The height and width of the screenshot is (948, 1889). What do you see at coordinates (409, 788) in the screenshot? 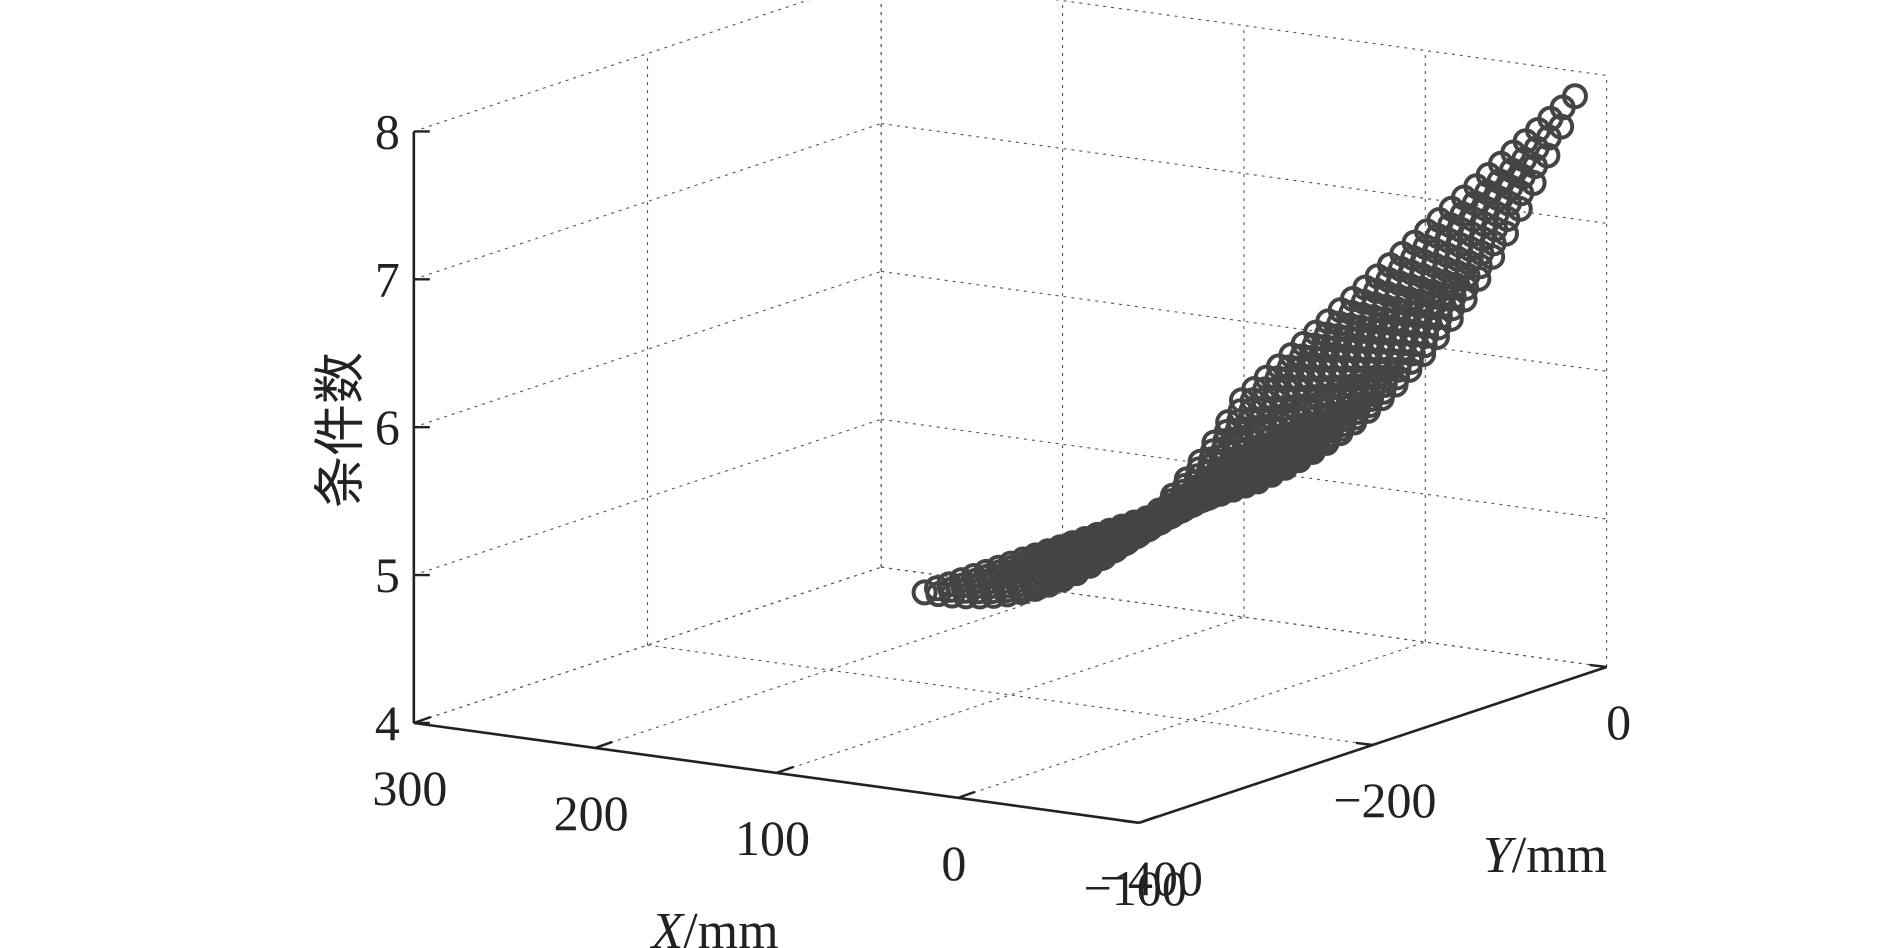
I see `x-tick-label: 300` at bounding box center [409, 788].